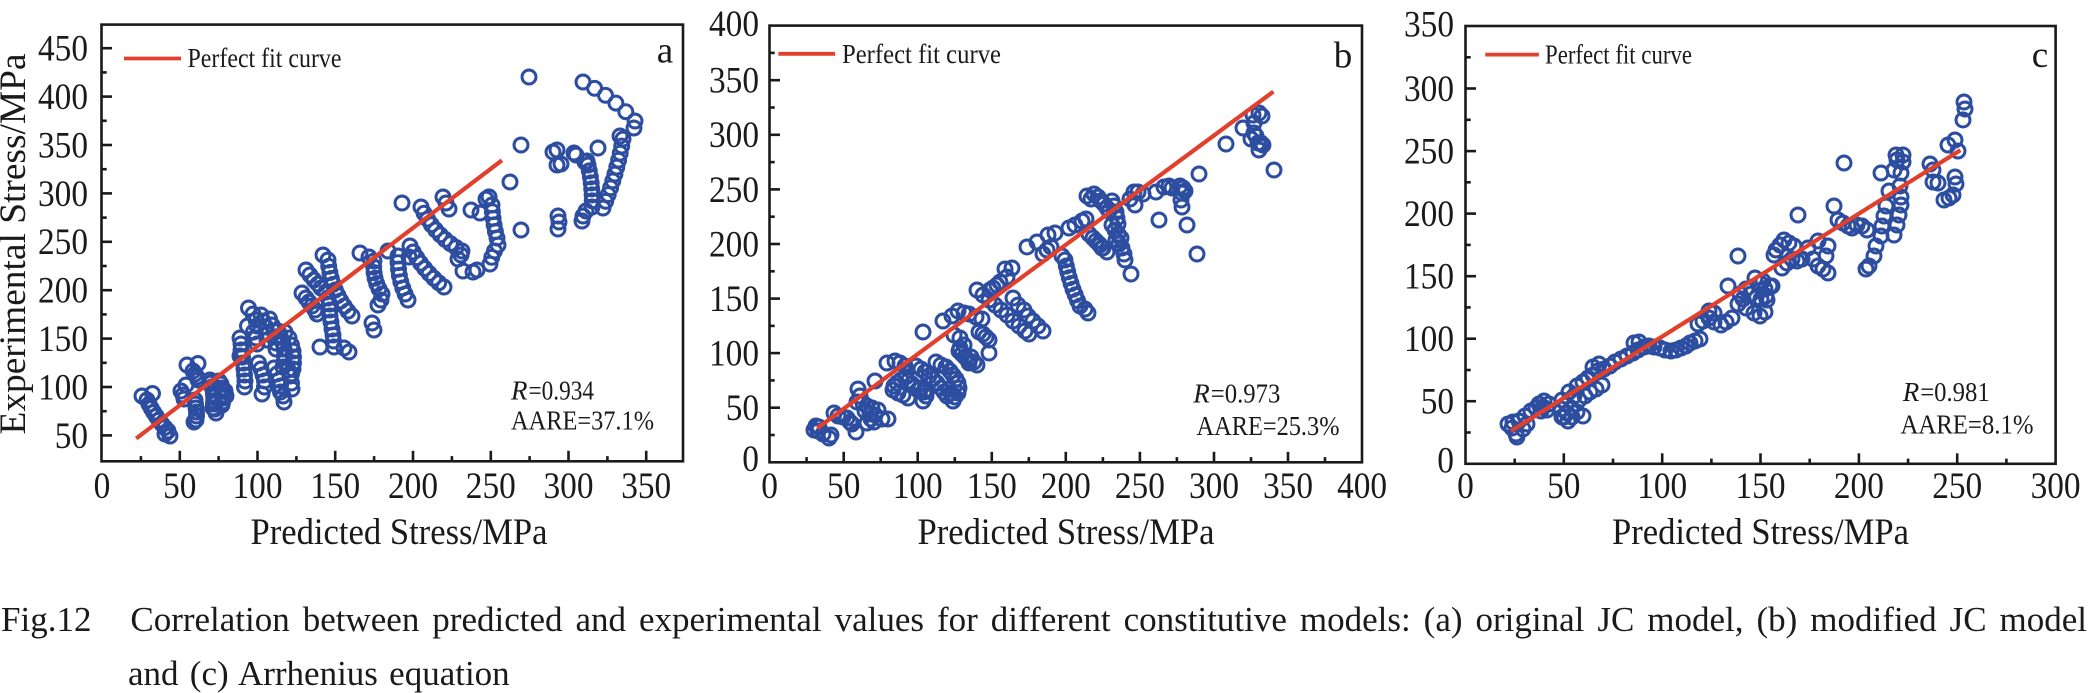  What do you see at coordinates (1246, 393) in the screenshot?
I see `svg-text: =0.973` at bounding box center [1246, 393].